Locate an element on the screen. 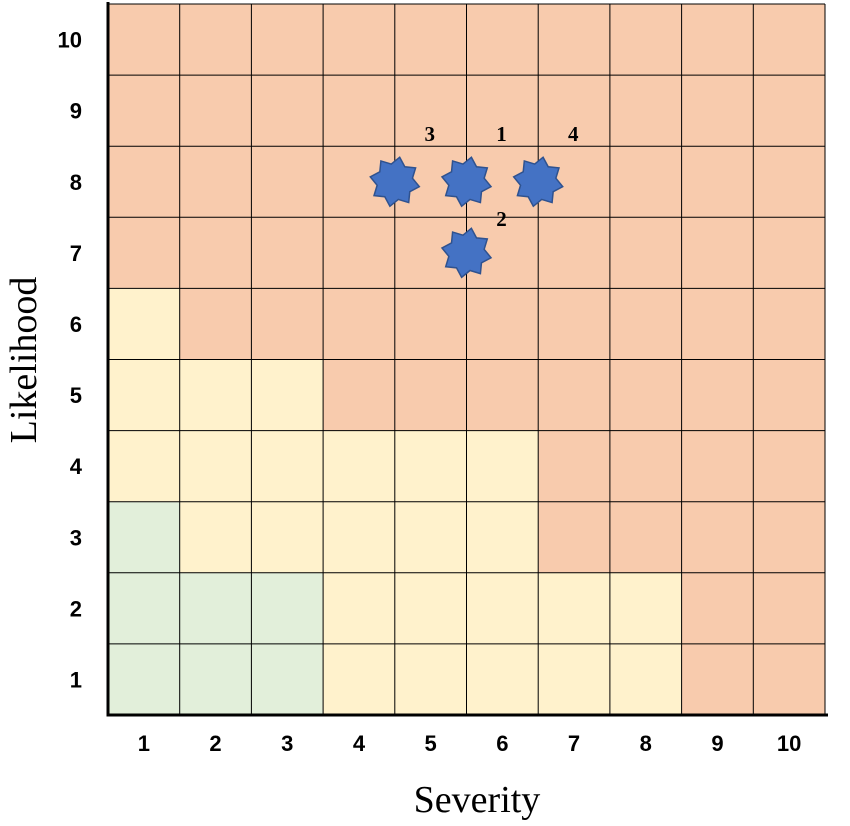 Image resolution: width=850 pixels, height=826 pixels. x-tick-label: 7 is located at coordinates (574, 743).